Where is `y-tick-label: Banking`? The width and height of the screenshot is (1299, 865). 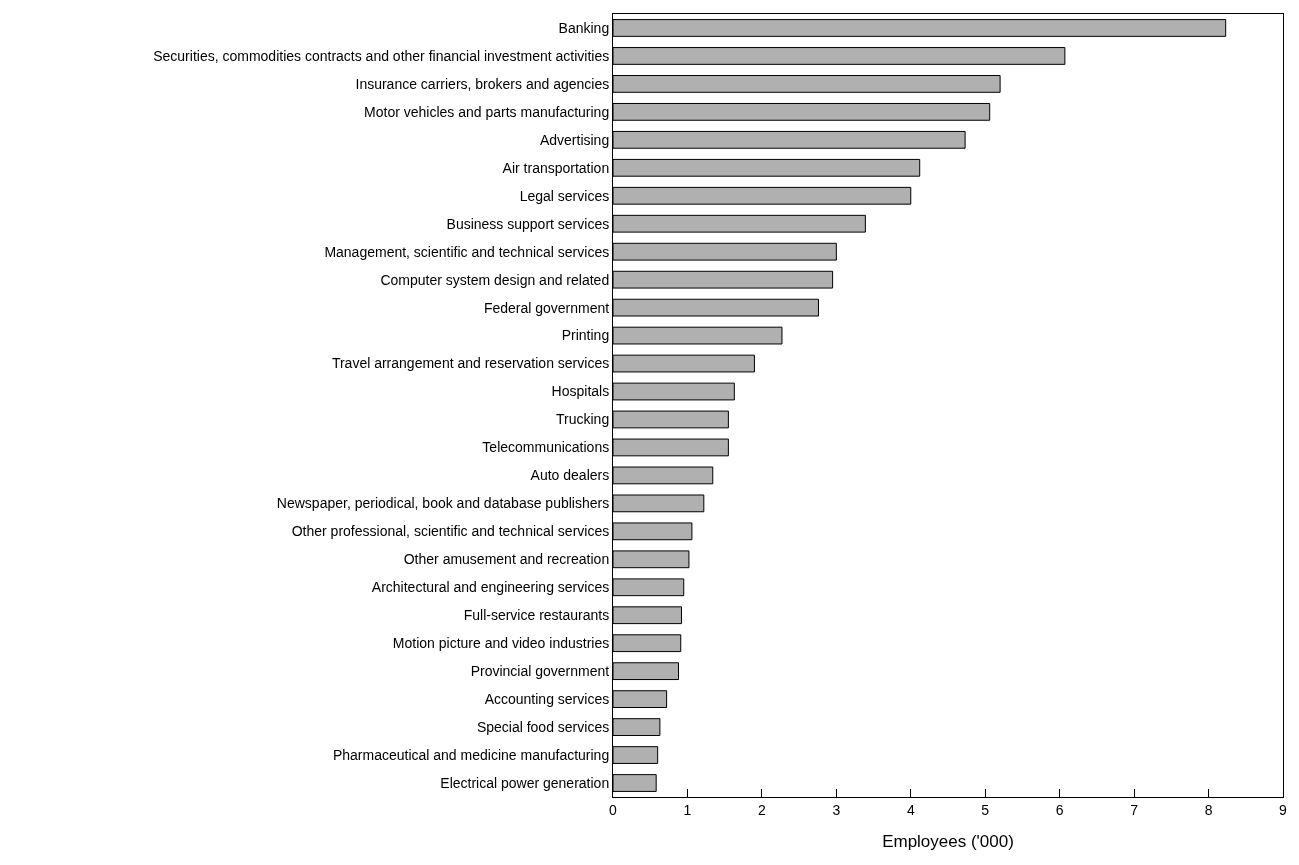 y-tick-label: Banking is located at coordinates (584, 27).